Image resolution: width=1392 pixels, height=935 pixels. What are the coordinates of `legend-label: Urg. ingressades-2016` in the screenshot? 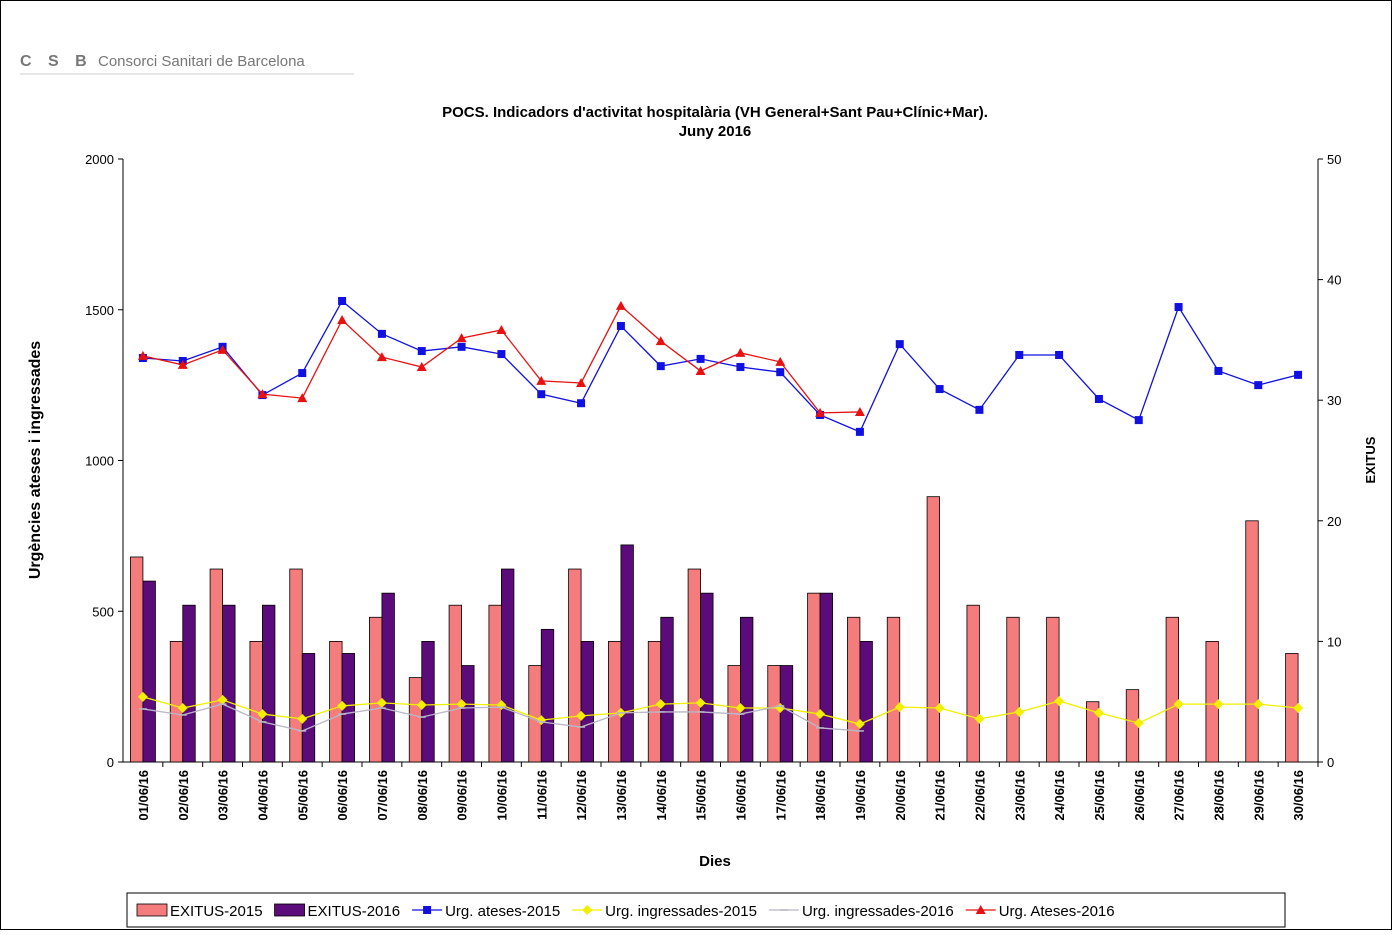 It's located at (878, 911).